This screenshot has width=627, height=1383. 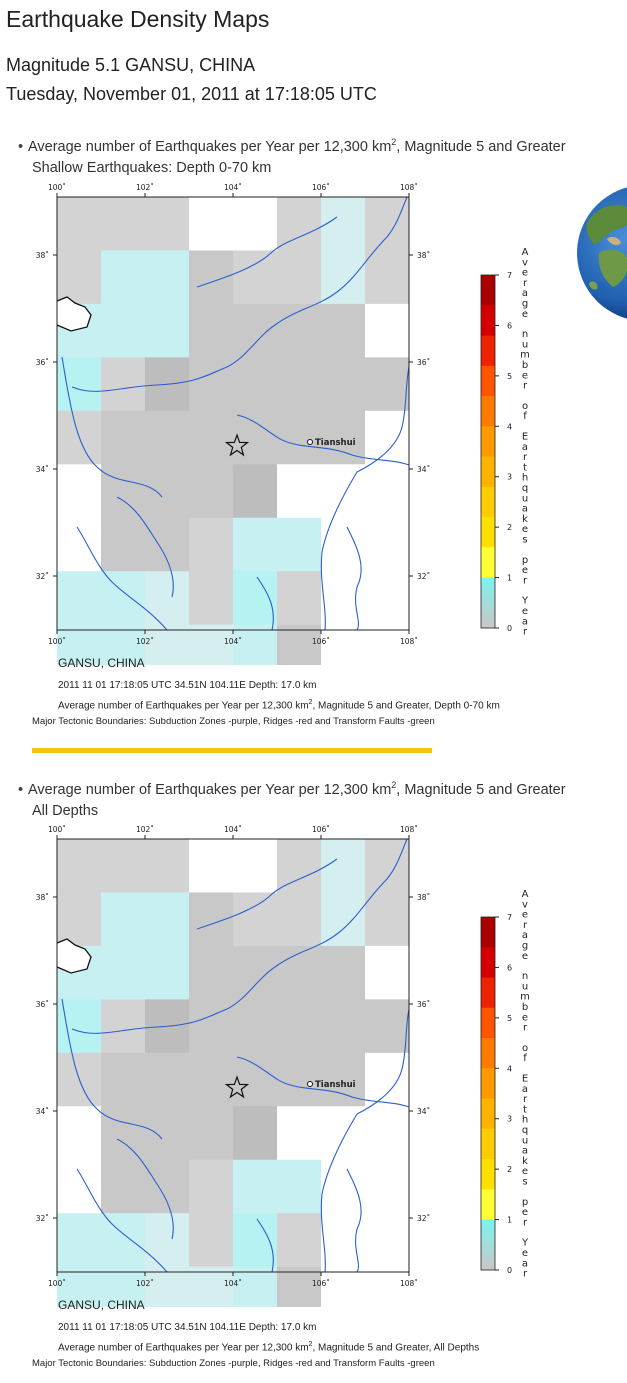 What do you see at coordinates (525, 894) in the screenshot?
I see `legend-title-char: A` at bounding box center [525, 894].